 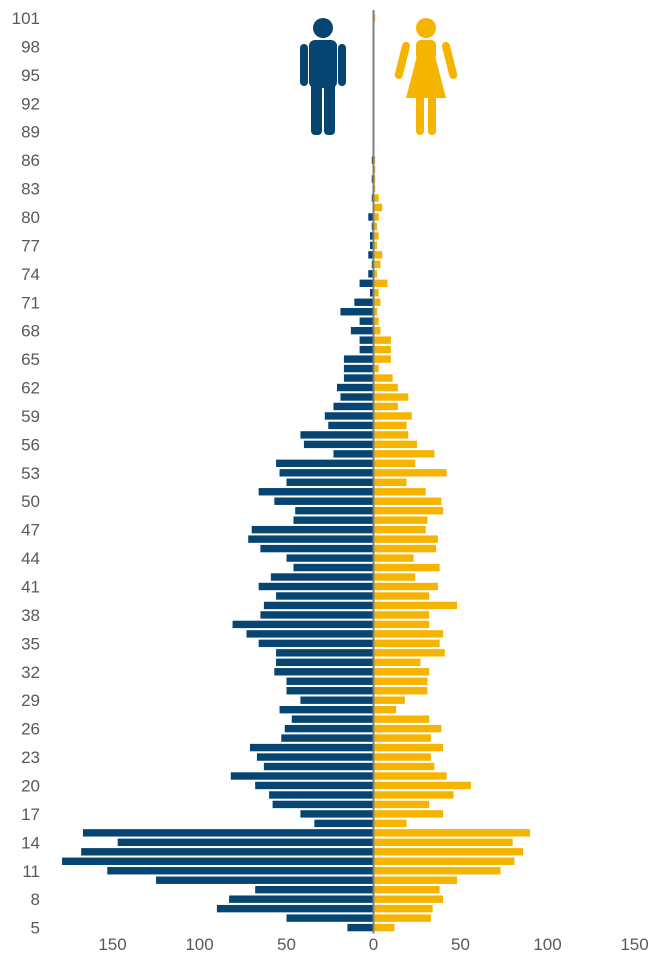 What do you see at coordinates (30, 700) in the screenshot?
I see `age-tick-label: 29` at bounding box center [30, 700].